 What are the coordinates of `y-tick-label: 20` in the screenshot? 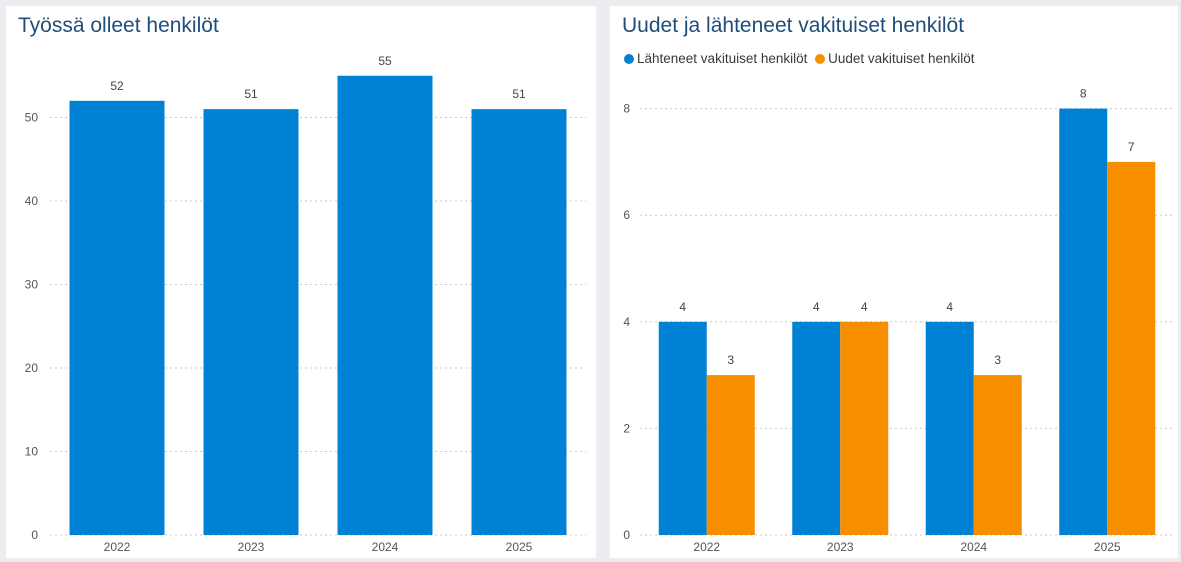 It's located at (32, 368).